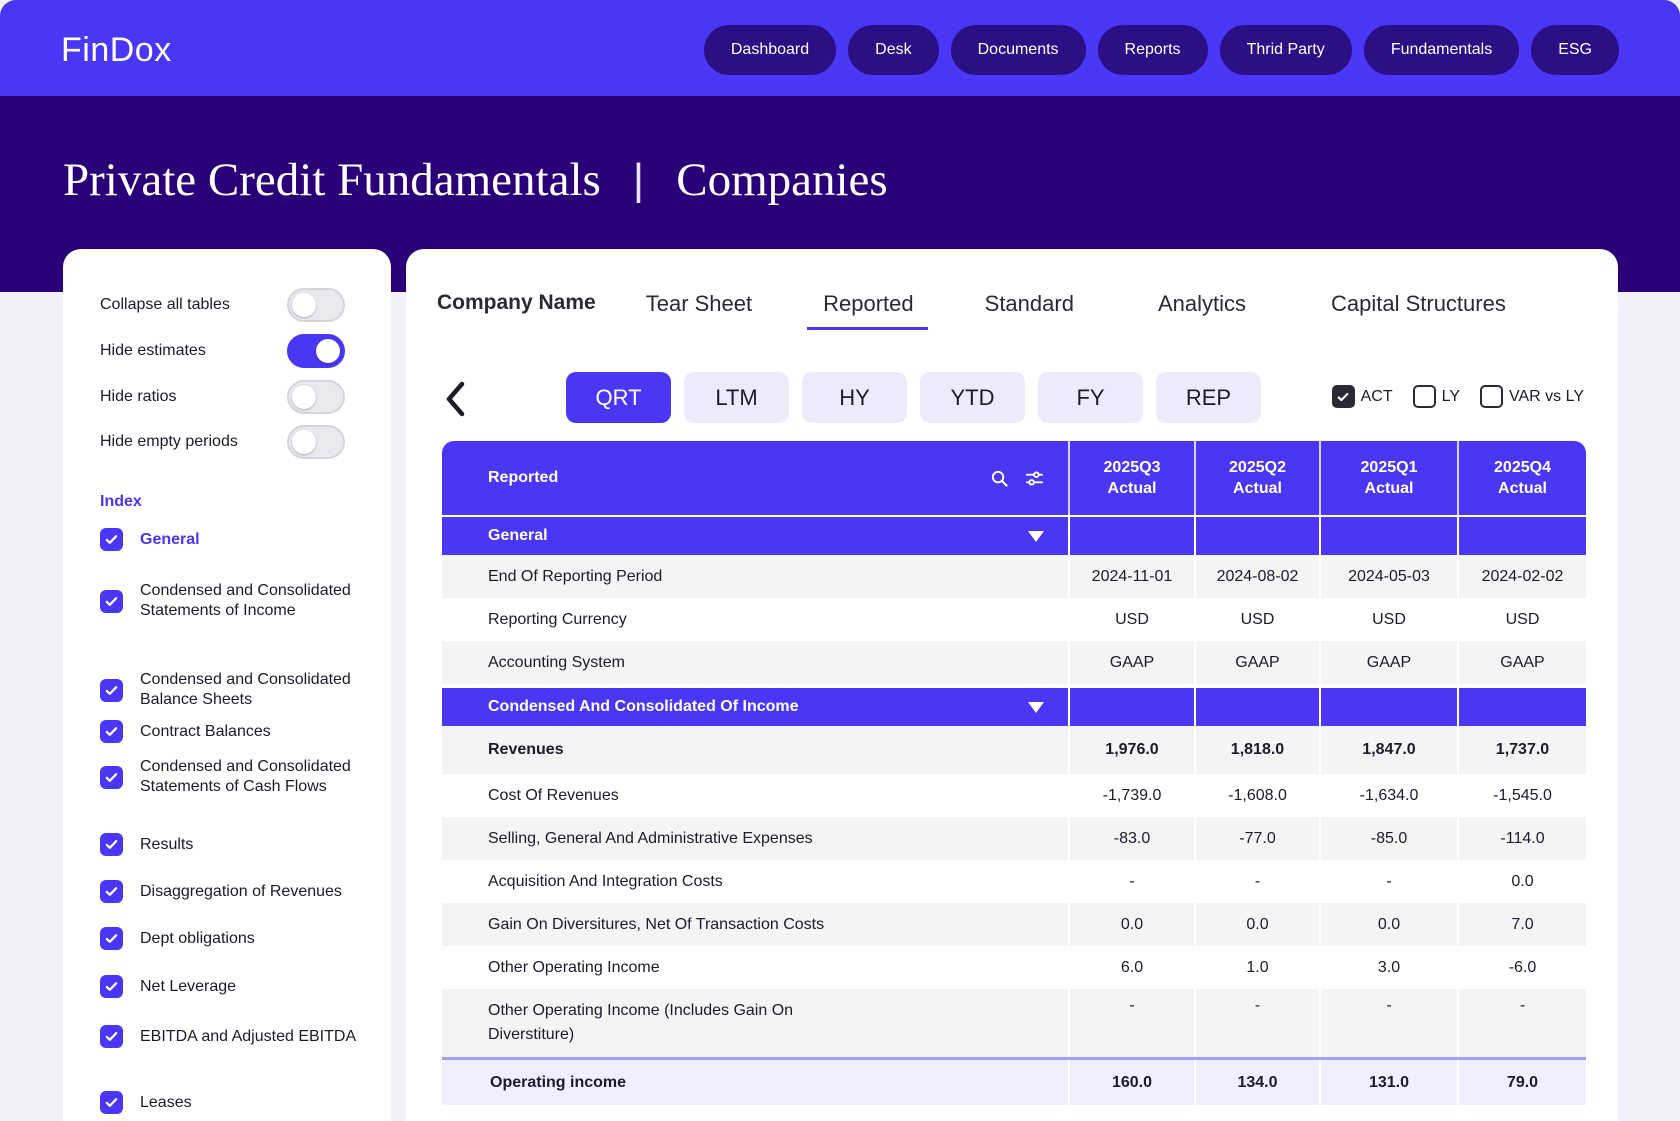 This screenshot has height=1121, width=1680. I want to click on cell-value: 1,976.0, so click(1131, 750).